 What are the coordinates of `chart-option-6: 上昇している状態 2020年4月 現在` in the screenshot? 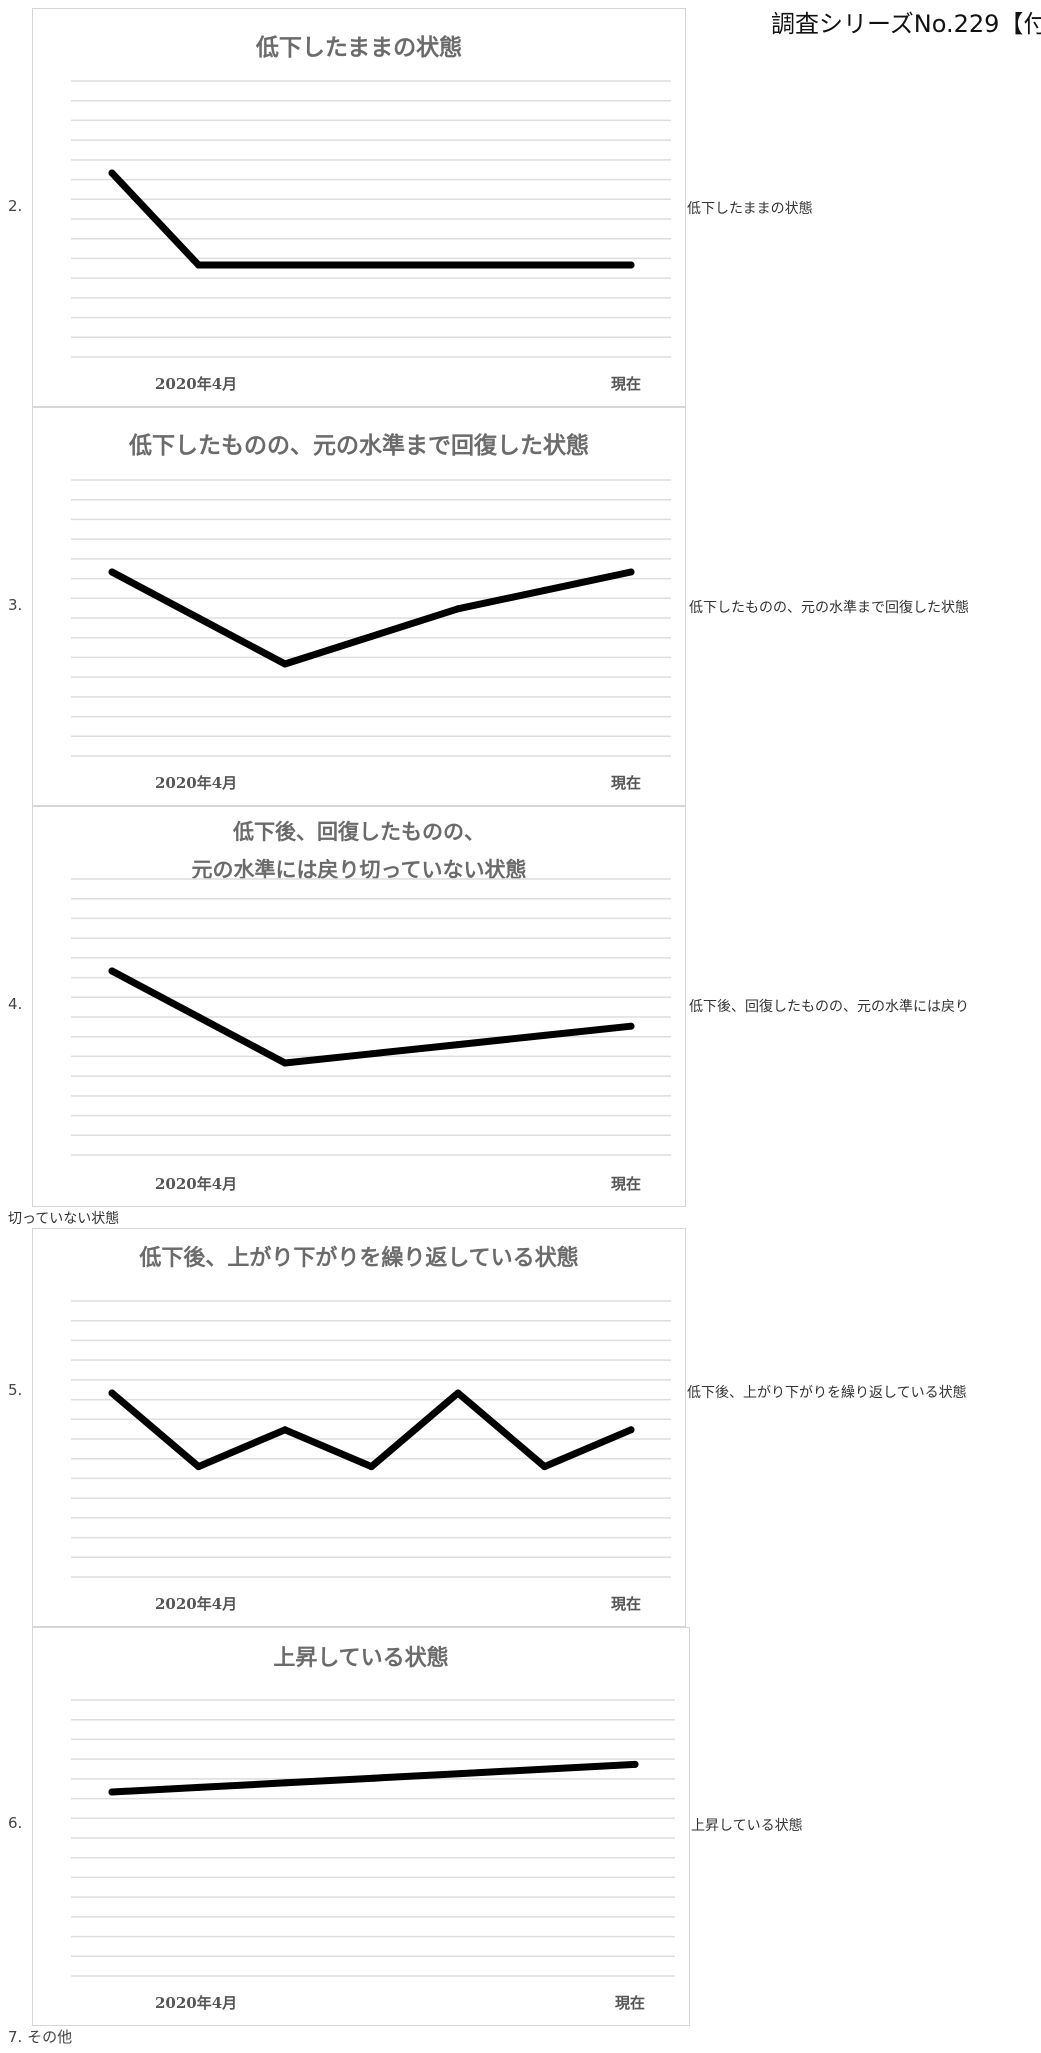 It's located at (361, 1826).